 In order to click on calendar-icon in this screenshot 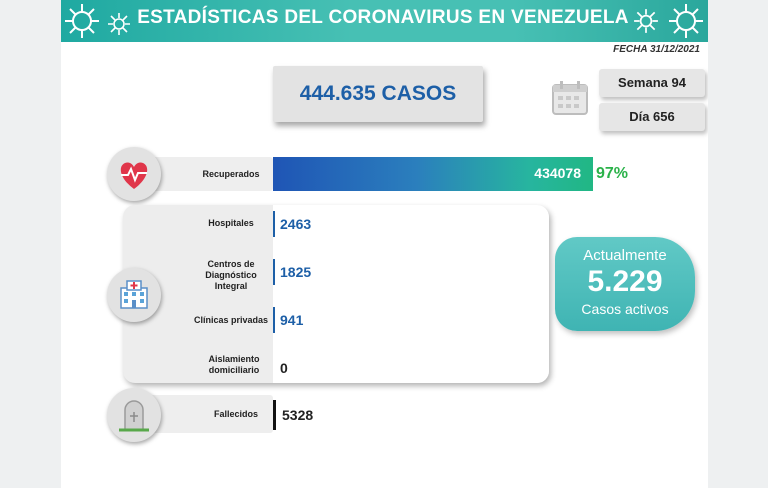, I will do `click(570, 98)`.